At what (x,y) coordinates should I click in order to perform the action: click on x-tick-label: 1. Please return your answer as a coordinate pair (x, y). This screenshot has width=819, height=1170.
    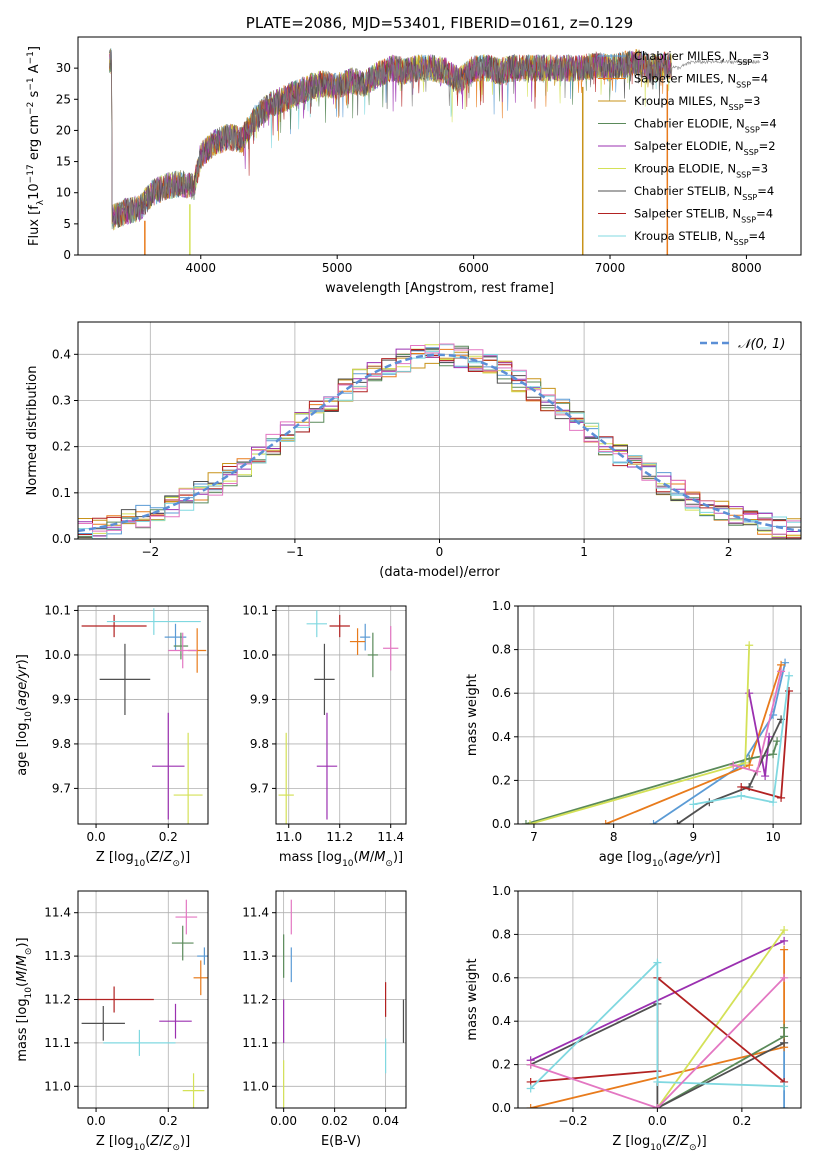
    Looking at the image, I should click on (584, 552).